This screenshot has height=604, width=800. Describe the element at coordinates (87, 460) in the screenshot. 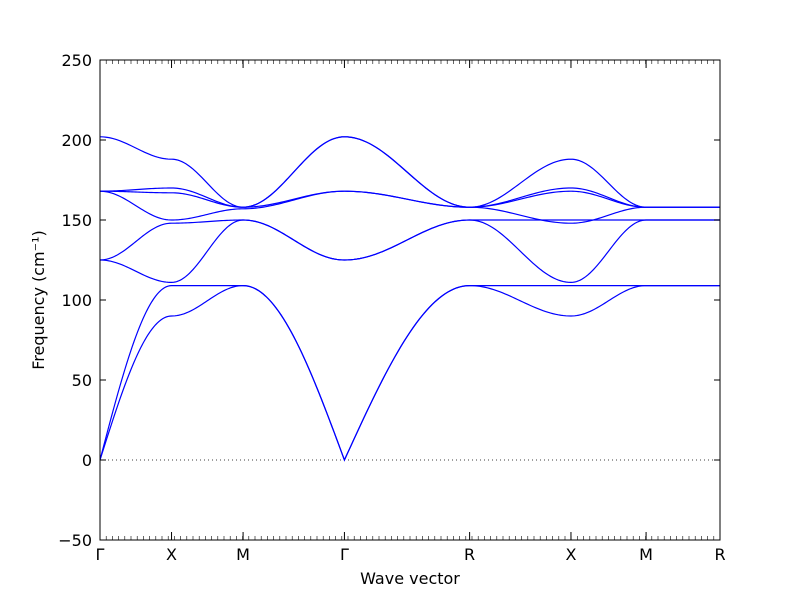

I see `y-tick-label: 0` at that location.